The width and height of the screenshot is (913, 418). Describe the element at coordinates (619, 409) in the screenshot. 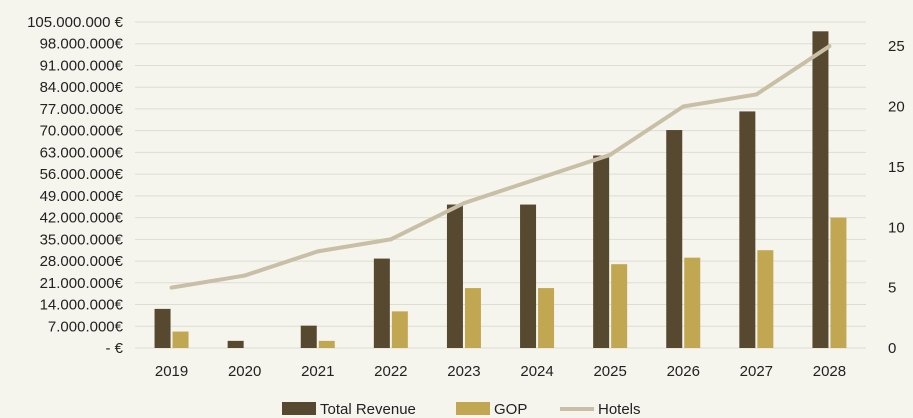

I see `legend-label: Hotels` at that location.